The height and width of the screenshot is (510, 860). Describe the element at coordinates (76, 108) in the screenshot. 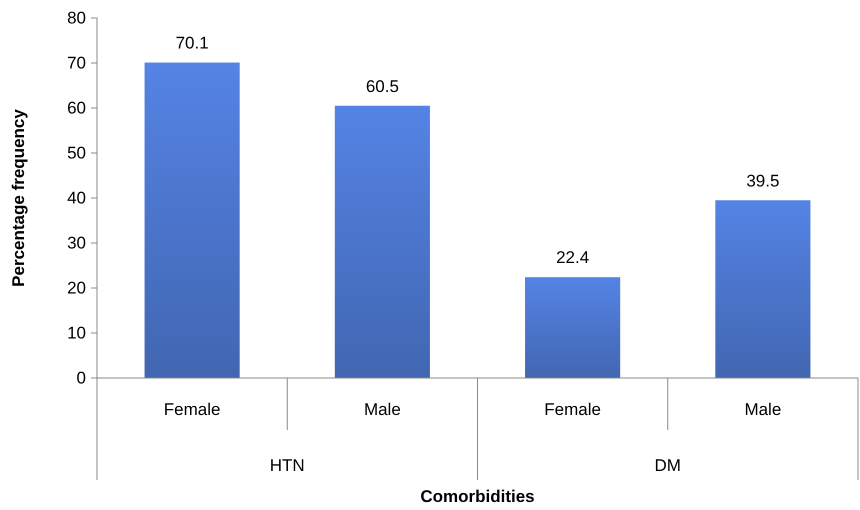

I see `y-tick-label: 60` at that location.